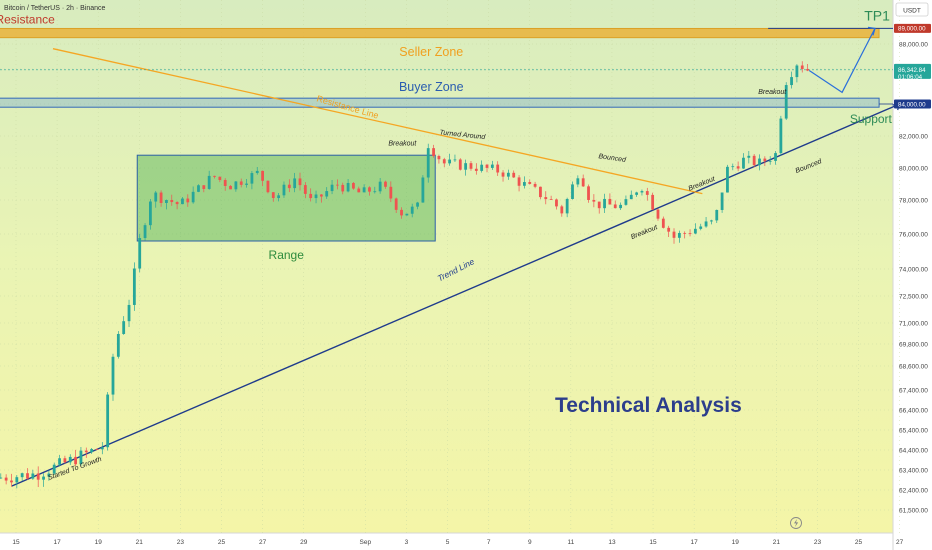 This screenshot has height=550, width=932. I want to click on current-price-tag, so click(912, 71).